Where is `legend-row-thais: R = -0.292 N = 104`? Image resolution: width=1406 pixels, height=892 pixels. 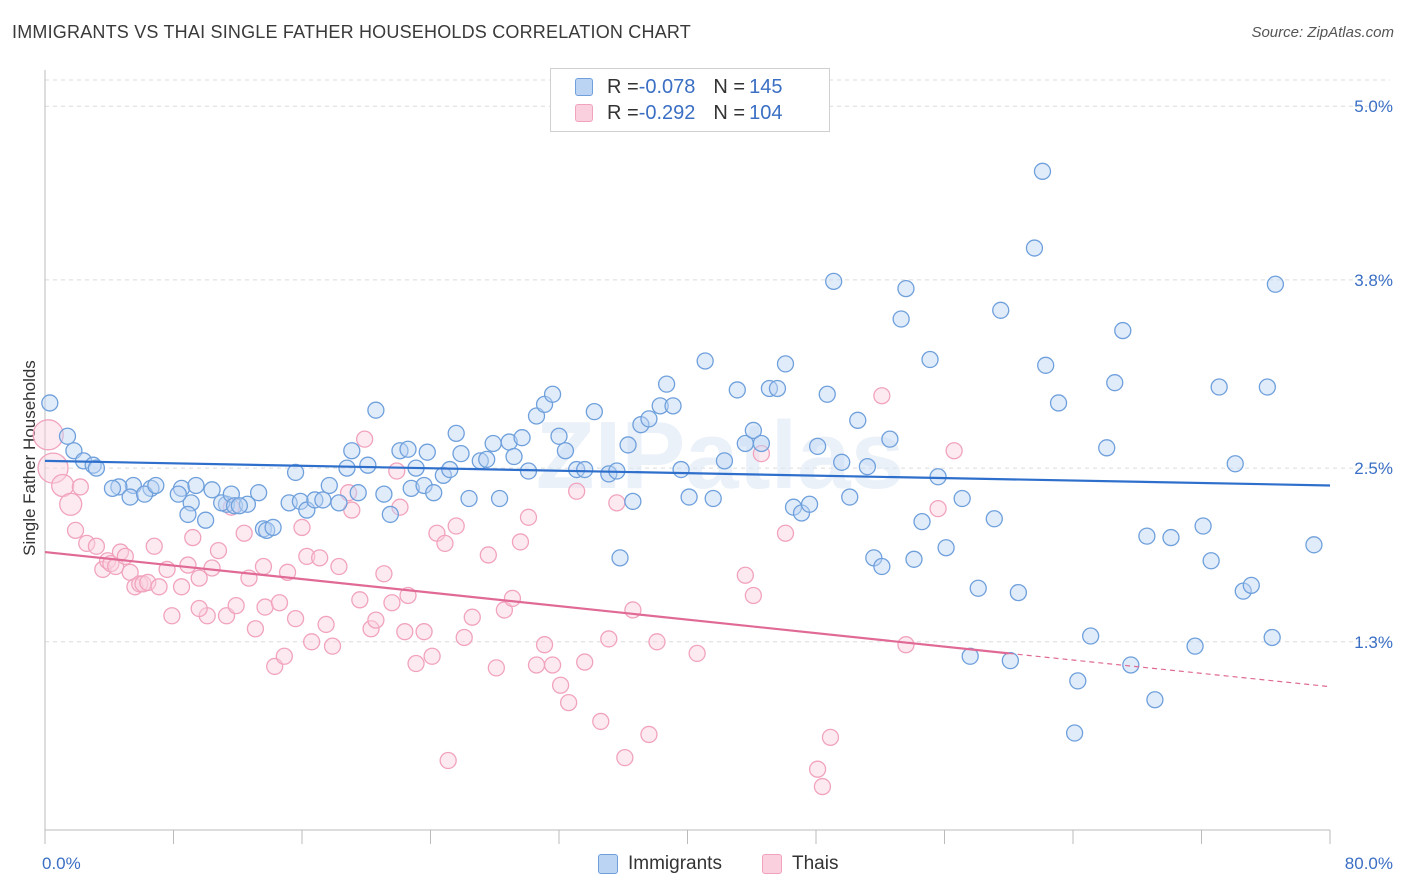 legend-row-thais: R = -0.292 N = 104 is located at coordinates (678, 113).